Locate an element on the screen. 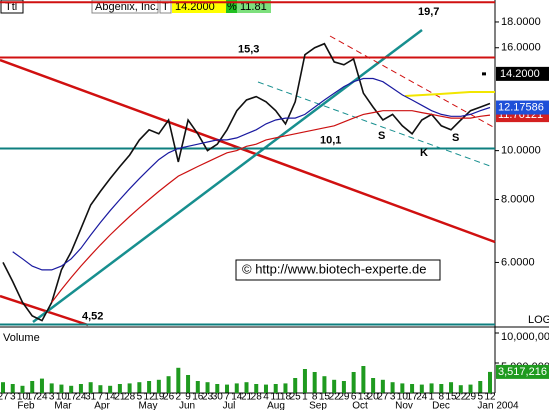 The height and width of the screenshot is (410, 549). log-label: LOG is located at coordinates (538, 320).